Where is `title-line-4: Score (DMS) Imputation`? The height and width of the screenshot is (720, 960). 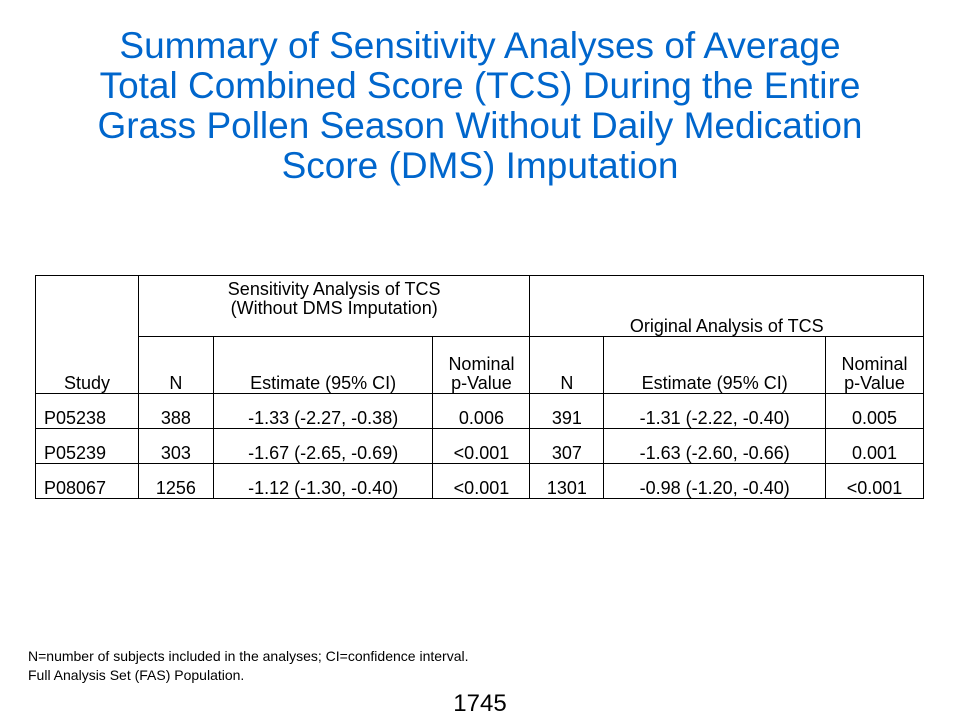
title-line-4: Score (DMS) Imputation is located at coordinates (480, 165).